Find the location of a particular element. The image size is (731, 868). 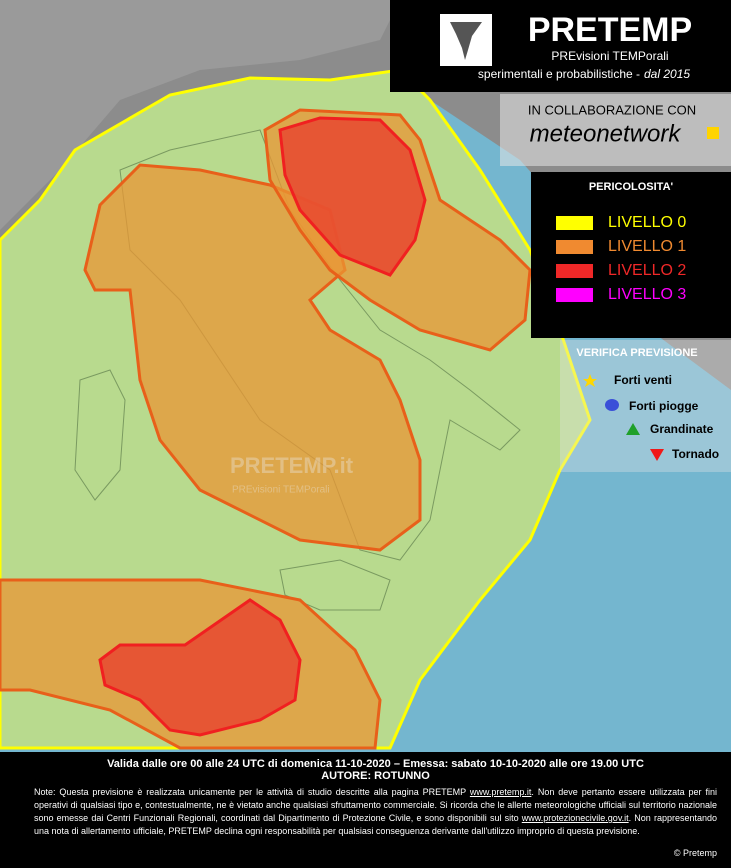

header-since: dal 2015 is located at coordinates (667, 74).